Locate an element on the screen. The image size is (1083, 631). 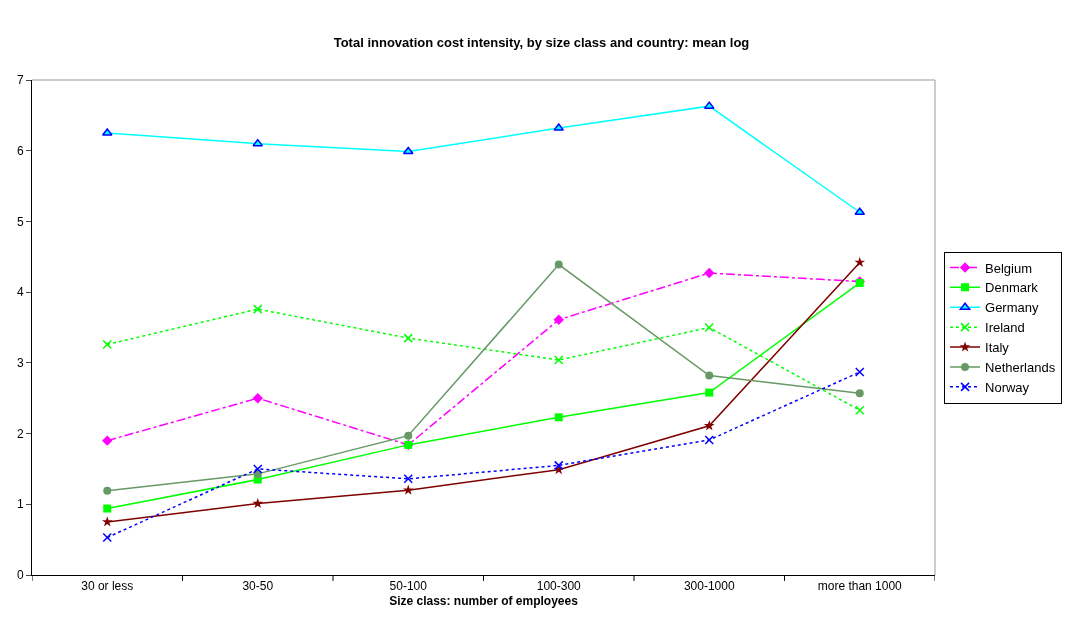
x-tick-label: 30-50 is located at coordinates (258, 586).